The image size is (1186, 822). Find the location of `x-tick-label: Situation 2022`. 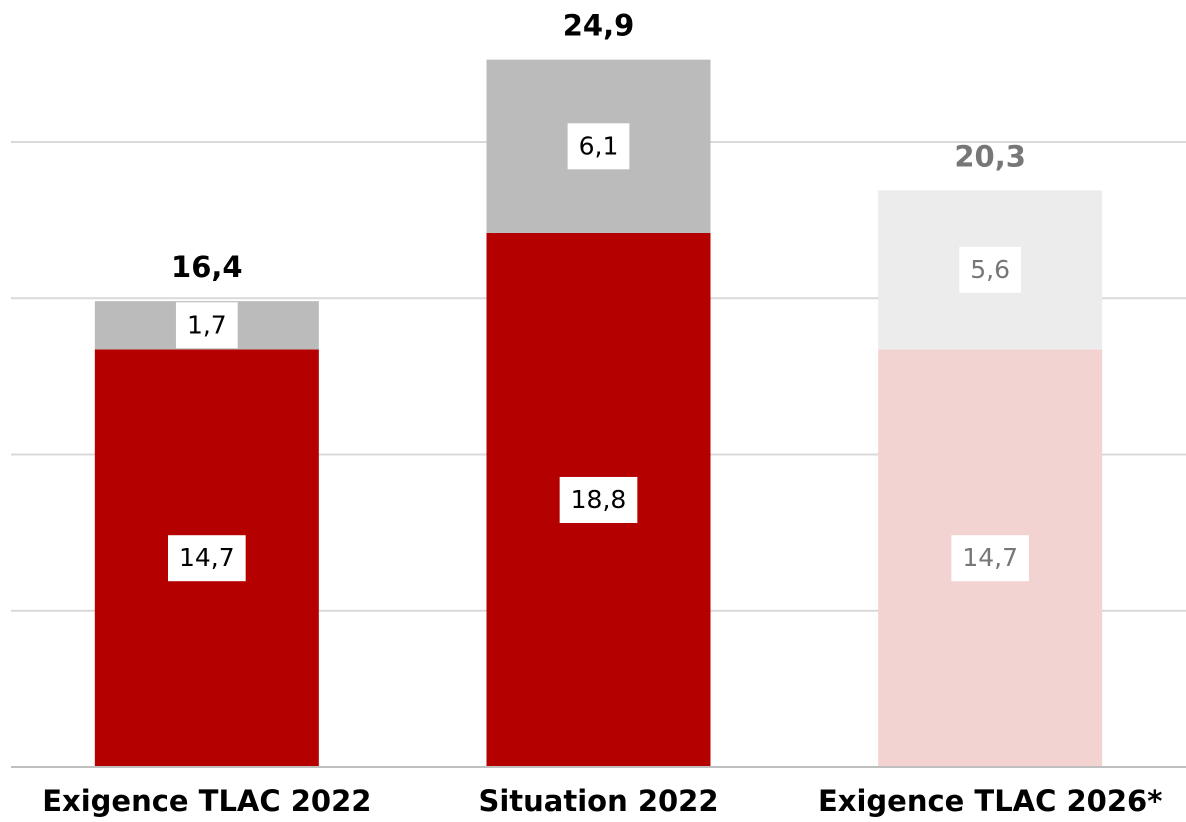

x-tick-label: Situation 2022 is located at coordinates (598, 801).